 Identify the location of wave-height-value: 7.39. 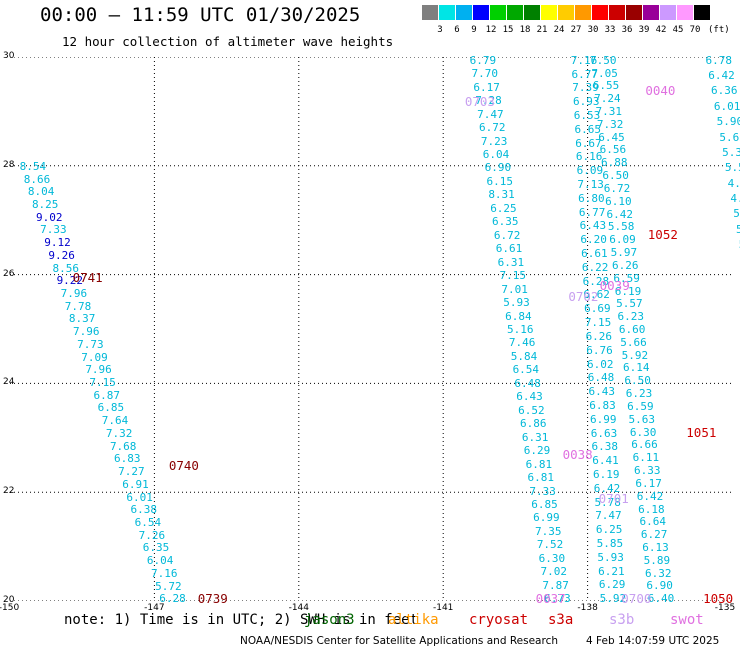
(585, 88).